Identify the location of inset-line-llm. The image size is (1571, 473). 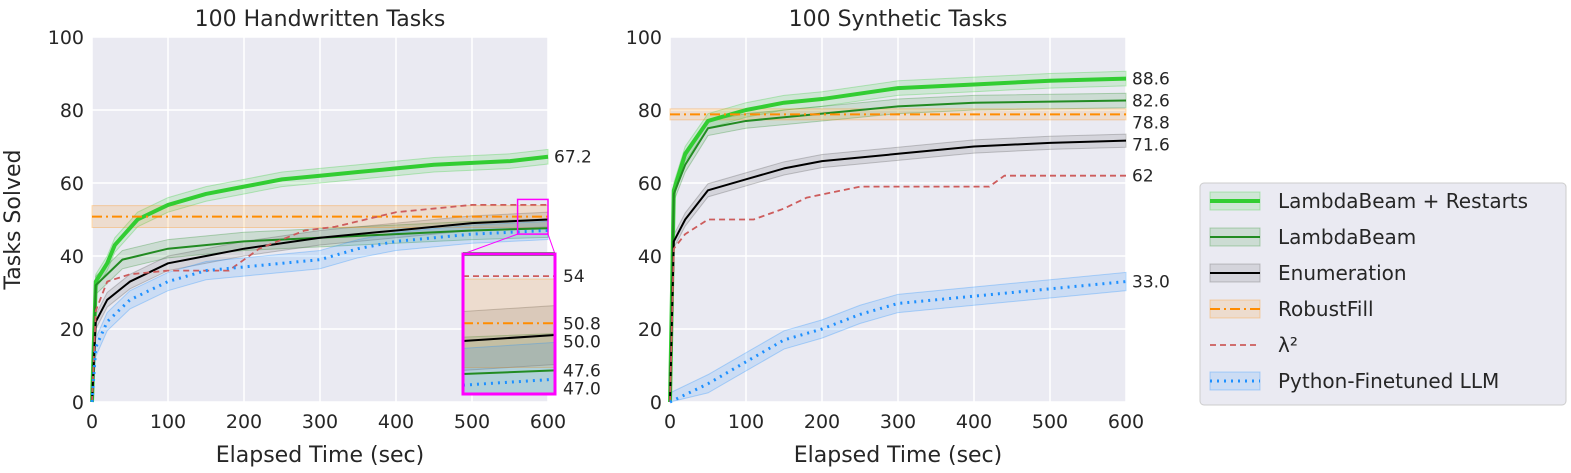
(509, 382).